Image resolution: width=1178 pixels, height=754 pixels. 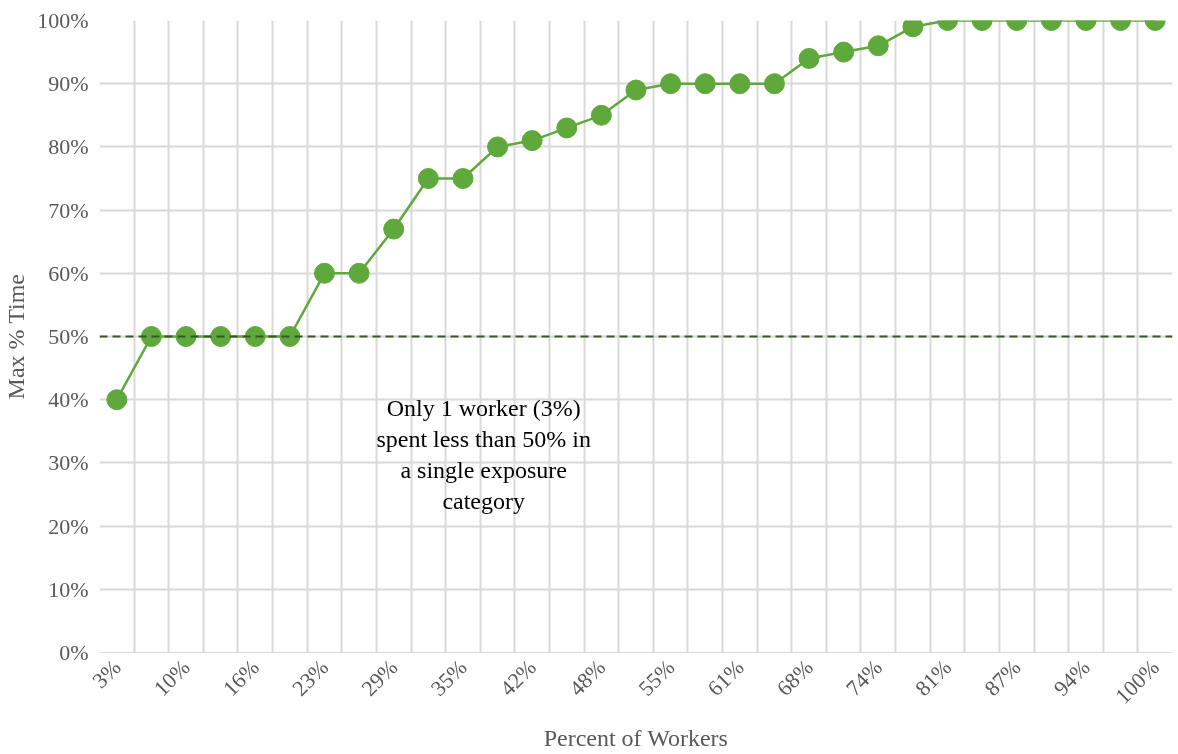 What do you see at coordinates (16, 337) in the screenshot?
I see `y-axis-title: Max % Time` at bounding box center [16, 337].